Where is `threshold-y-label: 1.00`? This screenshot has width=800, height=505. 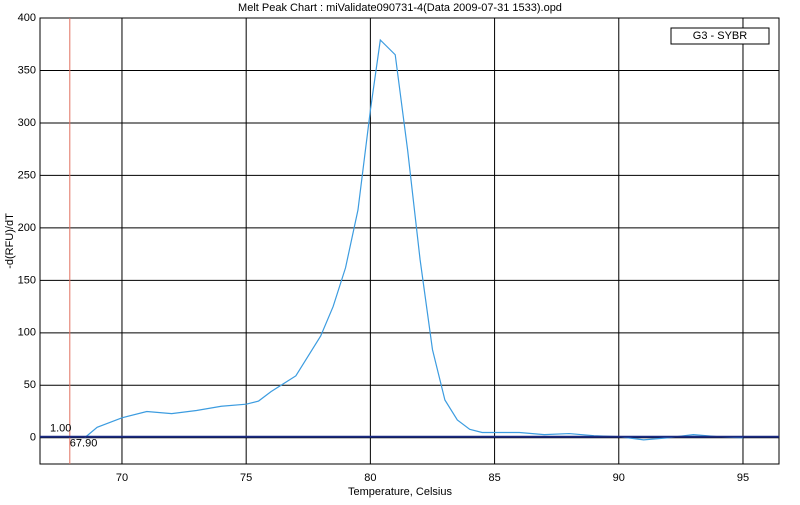 threshold-y-label: 1.00 is located at coordinates (60, 429).